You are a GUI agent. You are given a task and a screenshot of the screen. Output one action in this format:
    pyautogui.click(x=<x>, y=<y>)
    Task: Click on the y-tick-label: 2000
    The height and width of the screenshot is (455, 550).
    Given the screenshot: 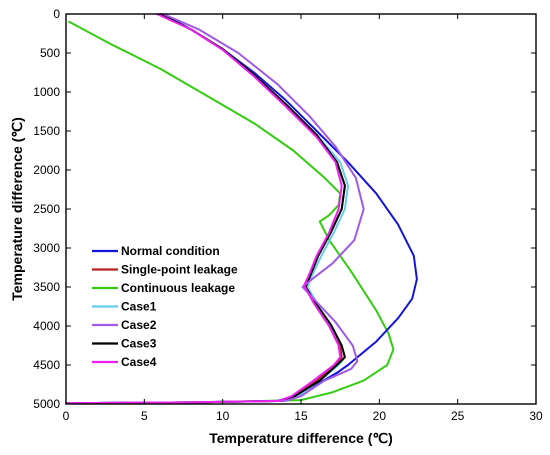 What is the action you would take?
    pyautogui.click(x=46, y=170)
    